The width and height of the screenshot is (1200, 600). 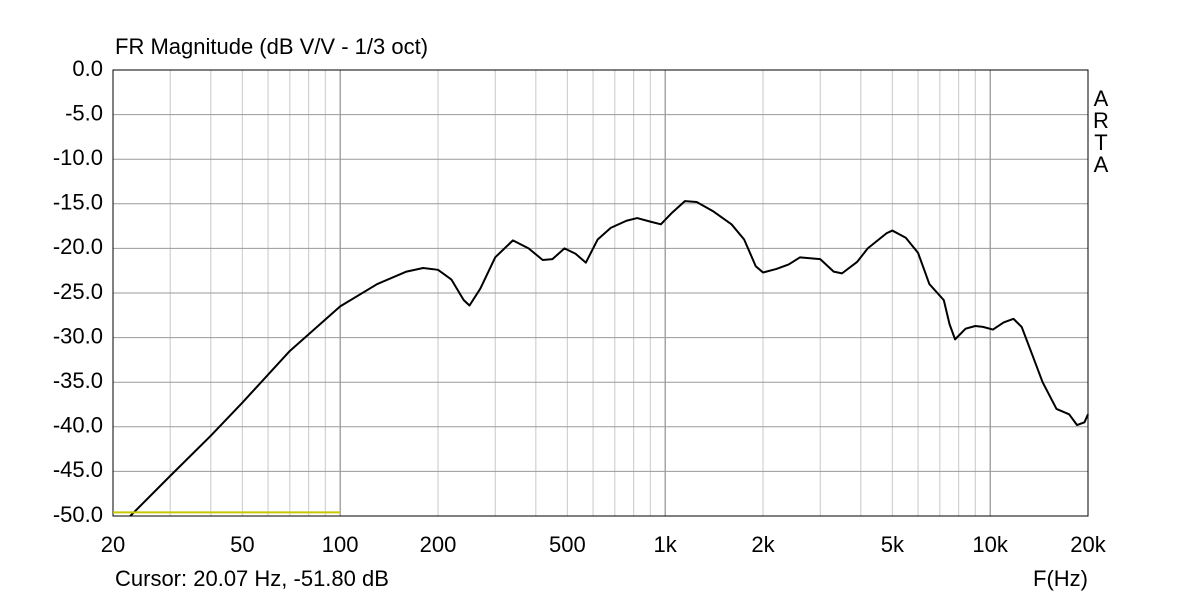 What do you see at coordinates (252, 578) in the screenshot?
I see `cursor-readout: Cursor: 20.07 Hz, -51.80 dB` at bounding box center [252, 578].